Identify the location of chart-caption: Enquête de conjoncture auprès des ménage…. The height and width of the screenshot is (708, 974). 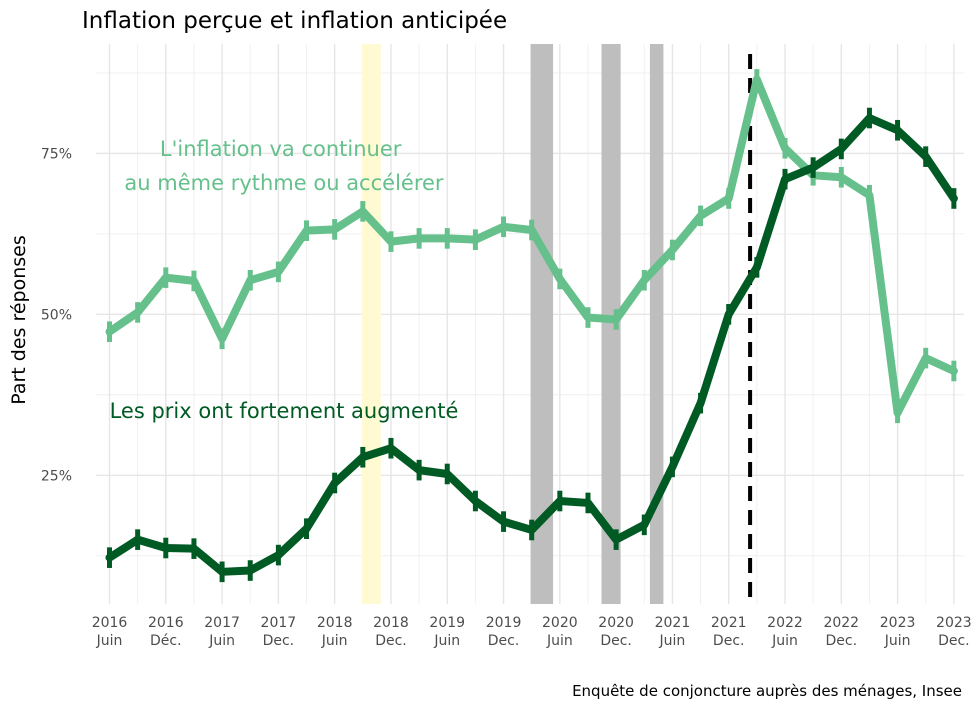
(767, 691).